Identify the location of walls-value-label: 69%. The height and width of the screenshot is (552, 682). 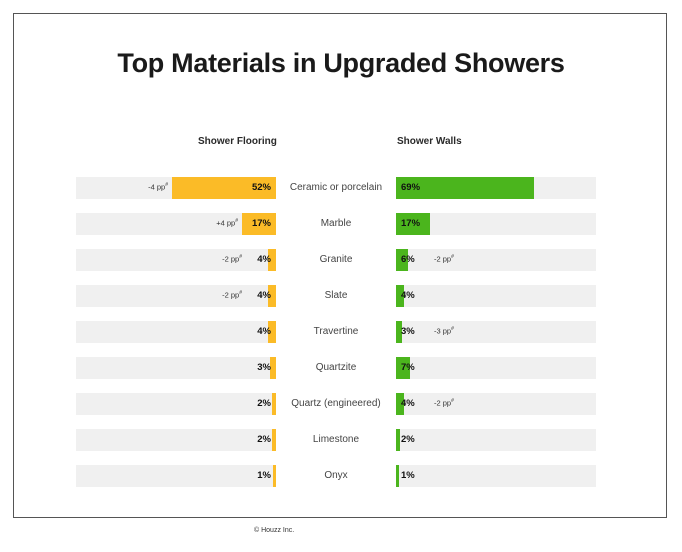
(411, 187).